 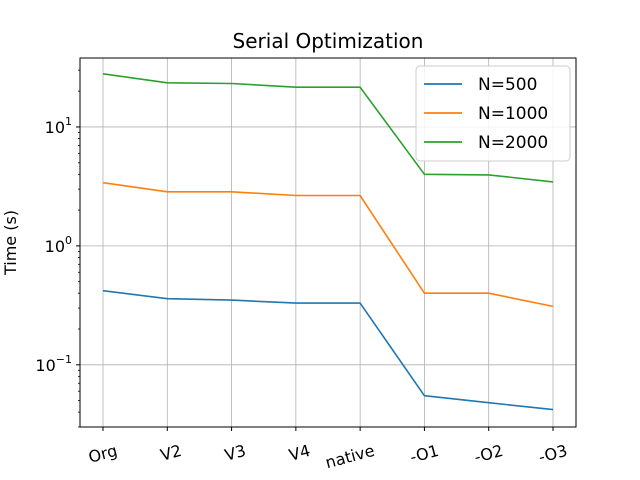 I want to click on legend-box, so click(x=493, y=113).